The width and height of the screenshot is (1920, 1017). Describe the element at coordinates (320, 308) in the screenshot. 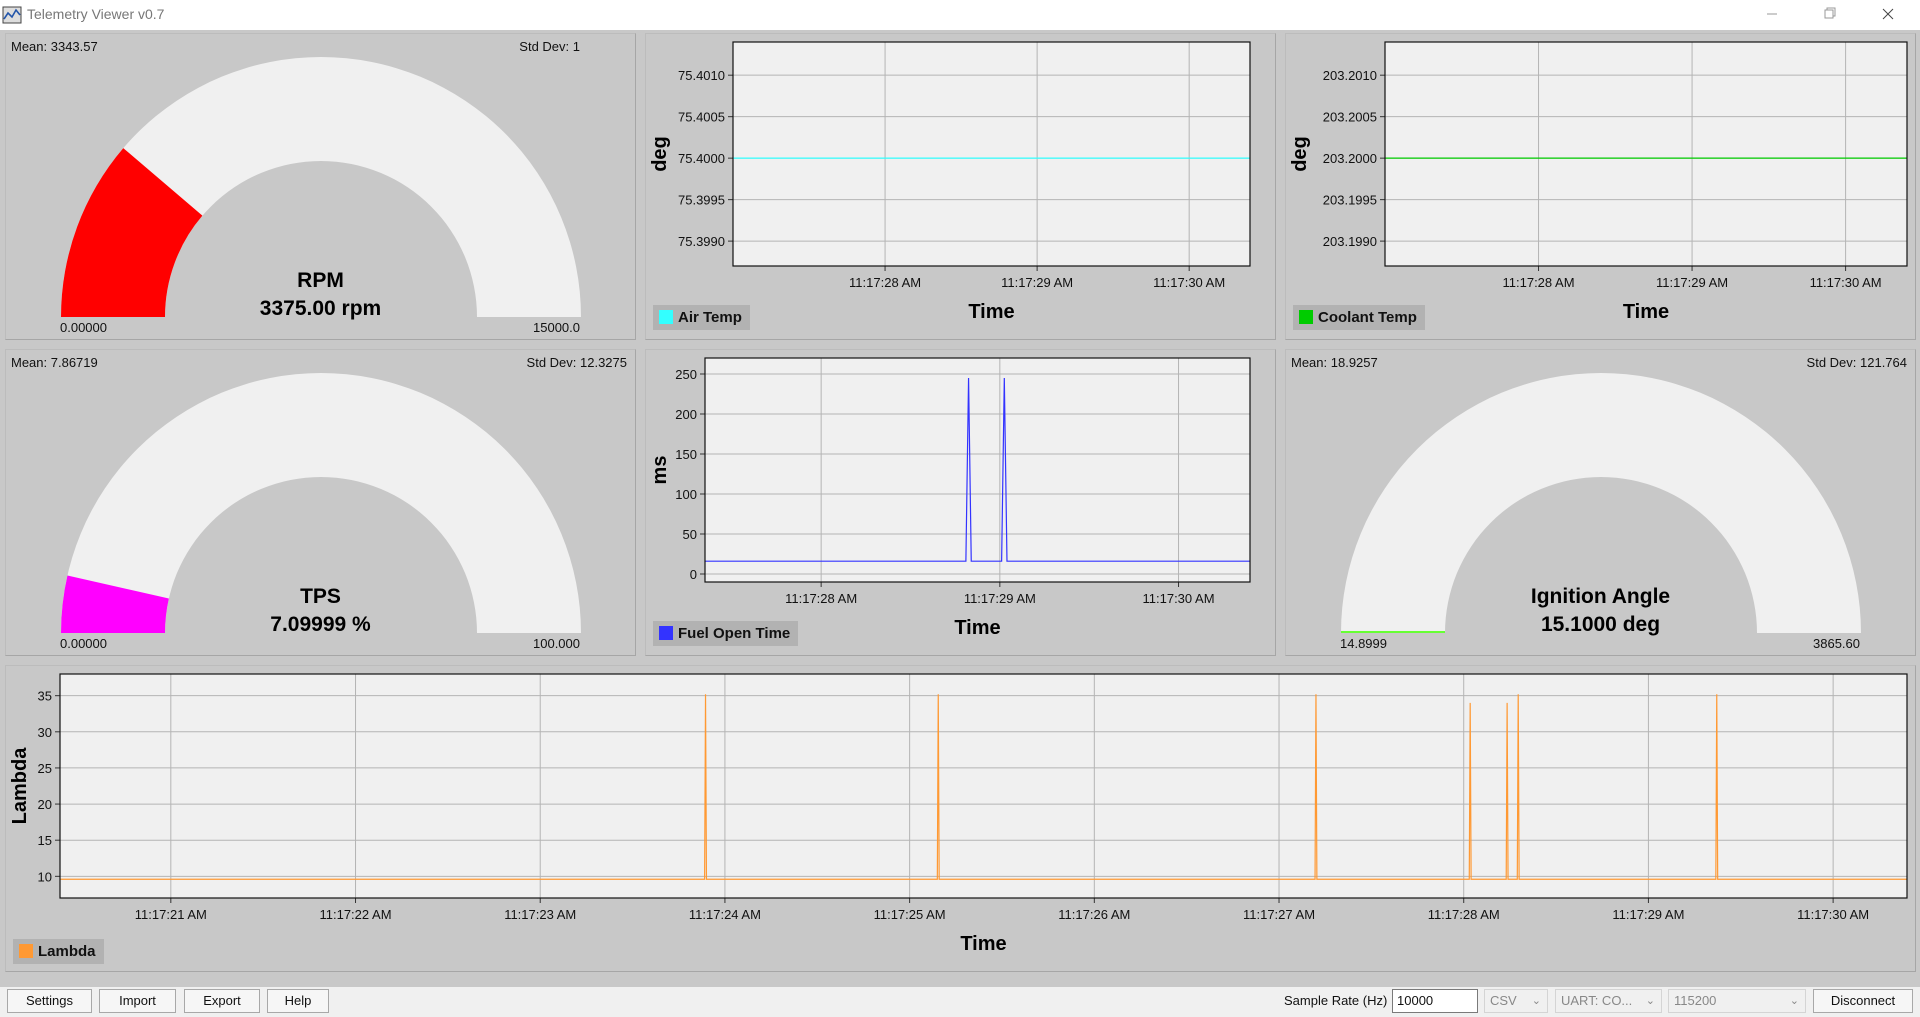

I see `rpm-gauge-value: 3375.00 rpm` at that location.